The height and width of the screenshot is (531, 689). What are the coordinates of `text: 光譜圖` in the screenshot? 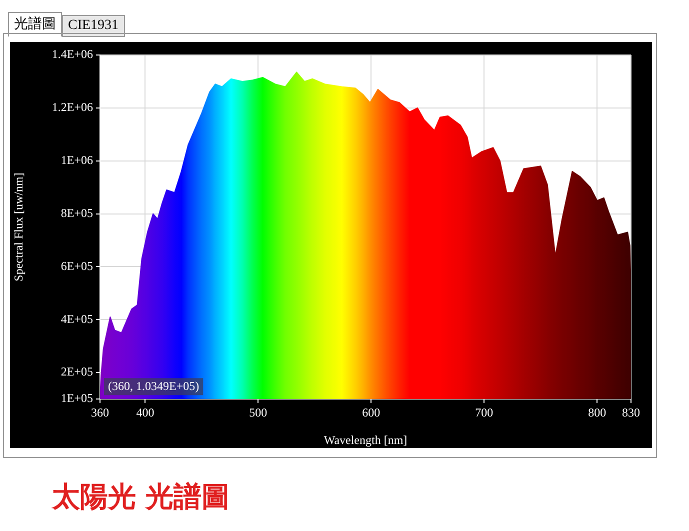 It's located at (35, 24).